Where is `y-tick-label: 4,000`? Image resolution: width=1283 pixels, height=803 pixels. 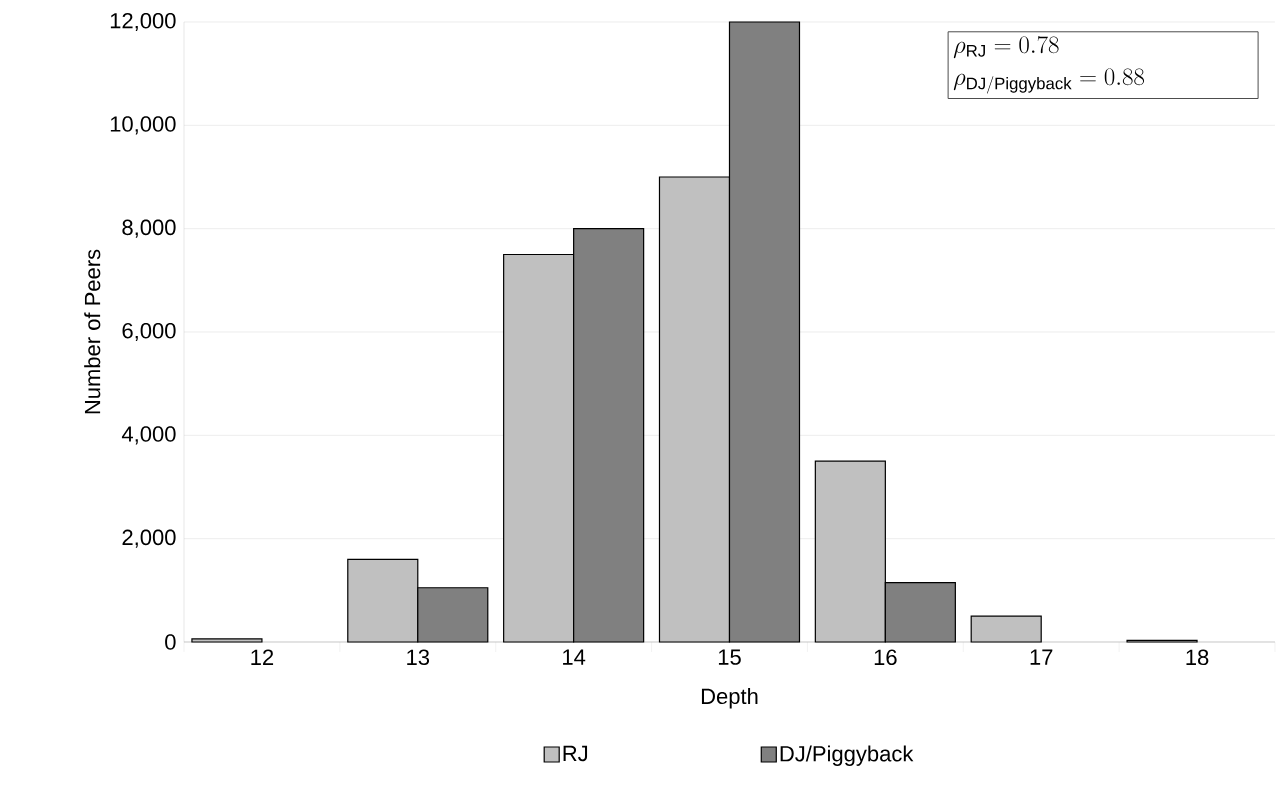 y-tick-label: 4,000 is located at coordinates (148, 435).